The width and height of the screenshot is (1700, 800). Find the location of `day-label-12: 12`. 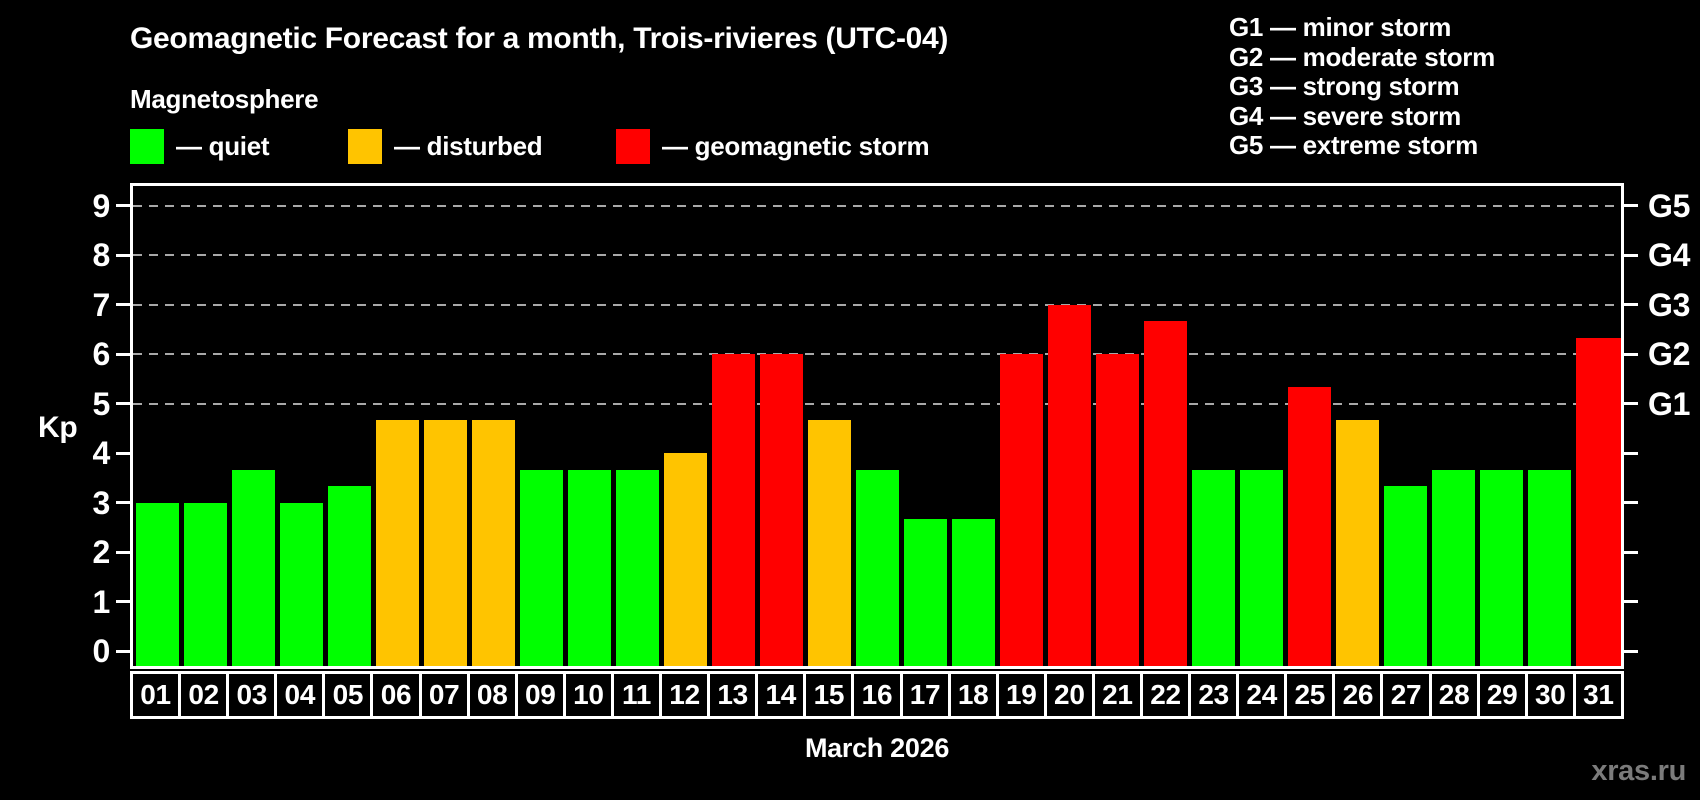

day-label-12: 12 is located at coordinates (685, 695).